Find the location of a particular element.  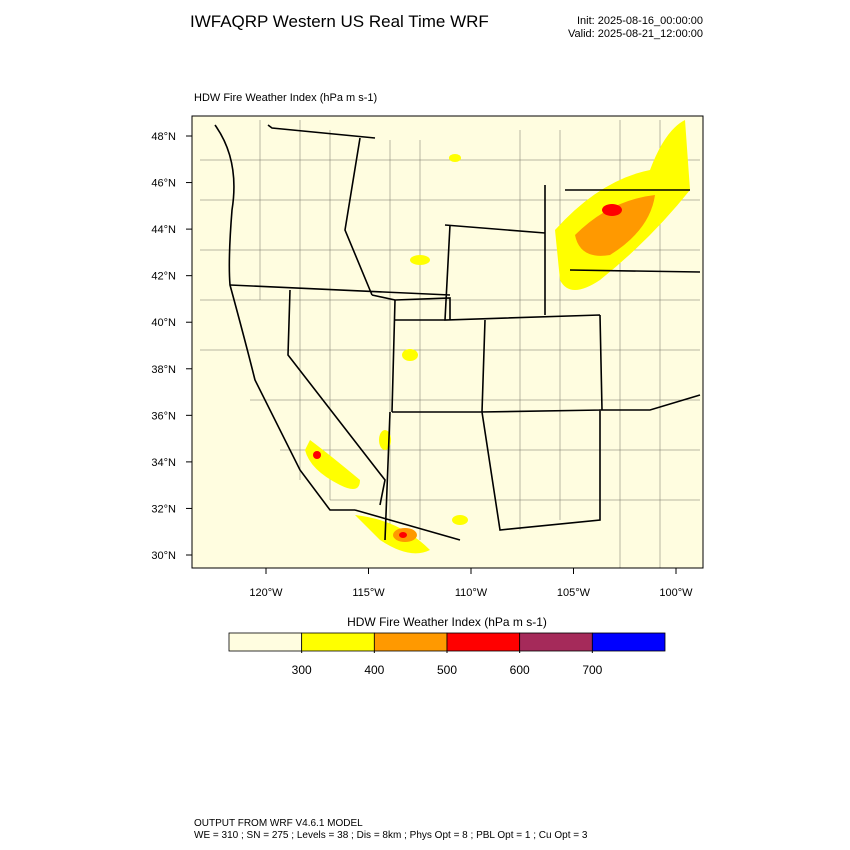

colorbar-tick-label: 500 is located at coordinates (447, 670).